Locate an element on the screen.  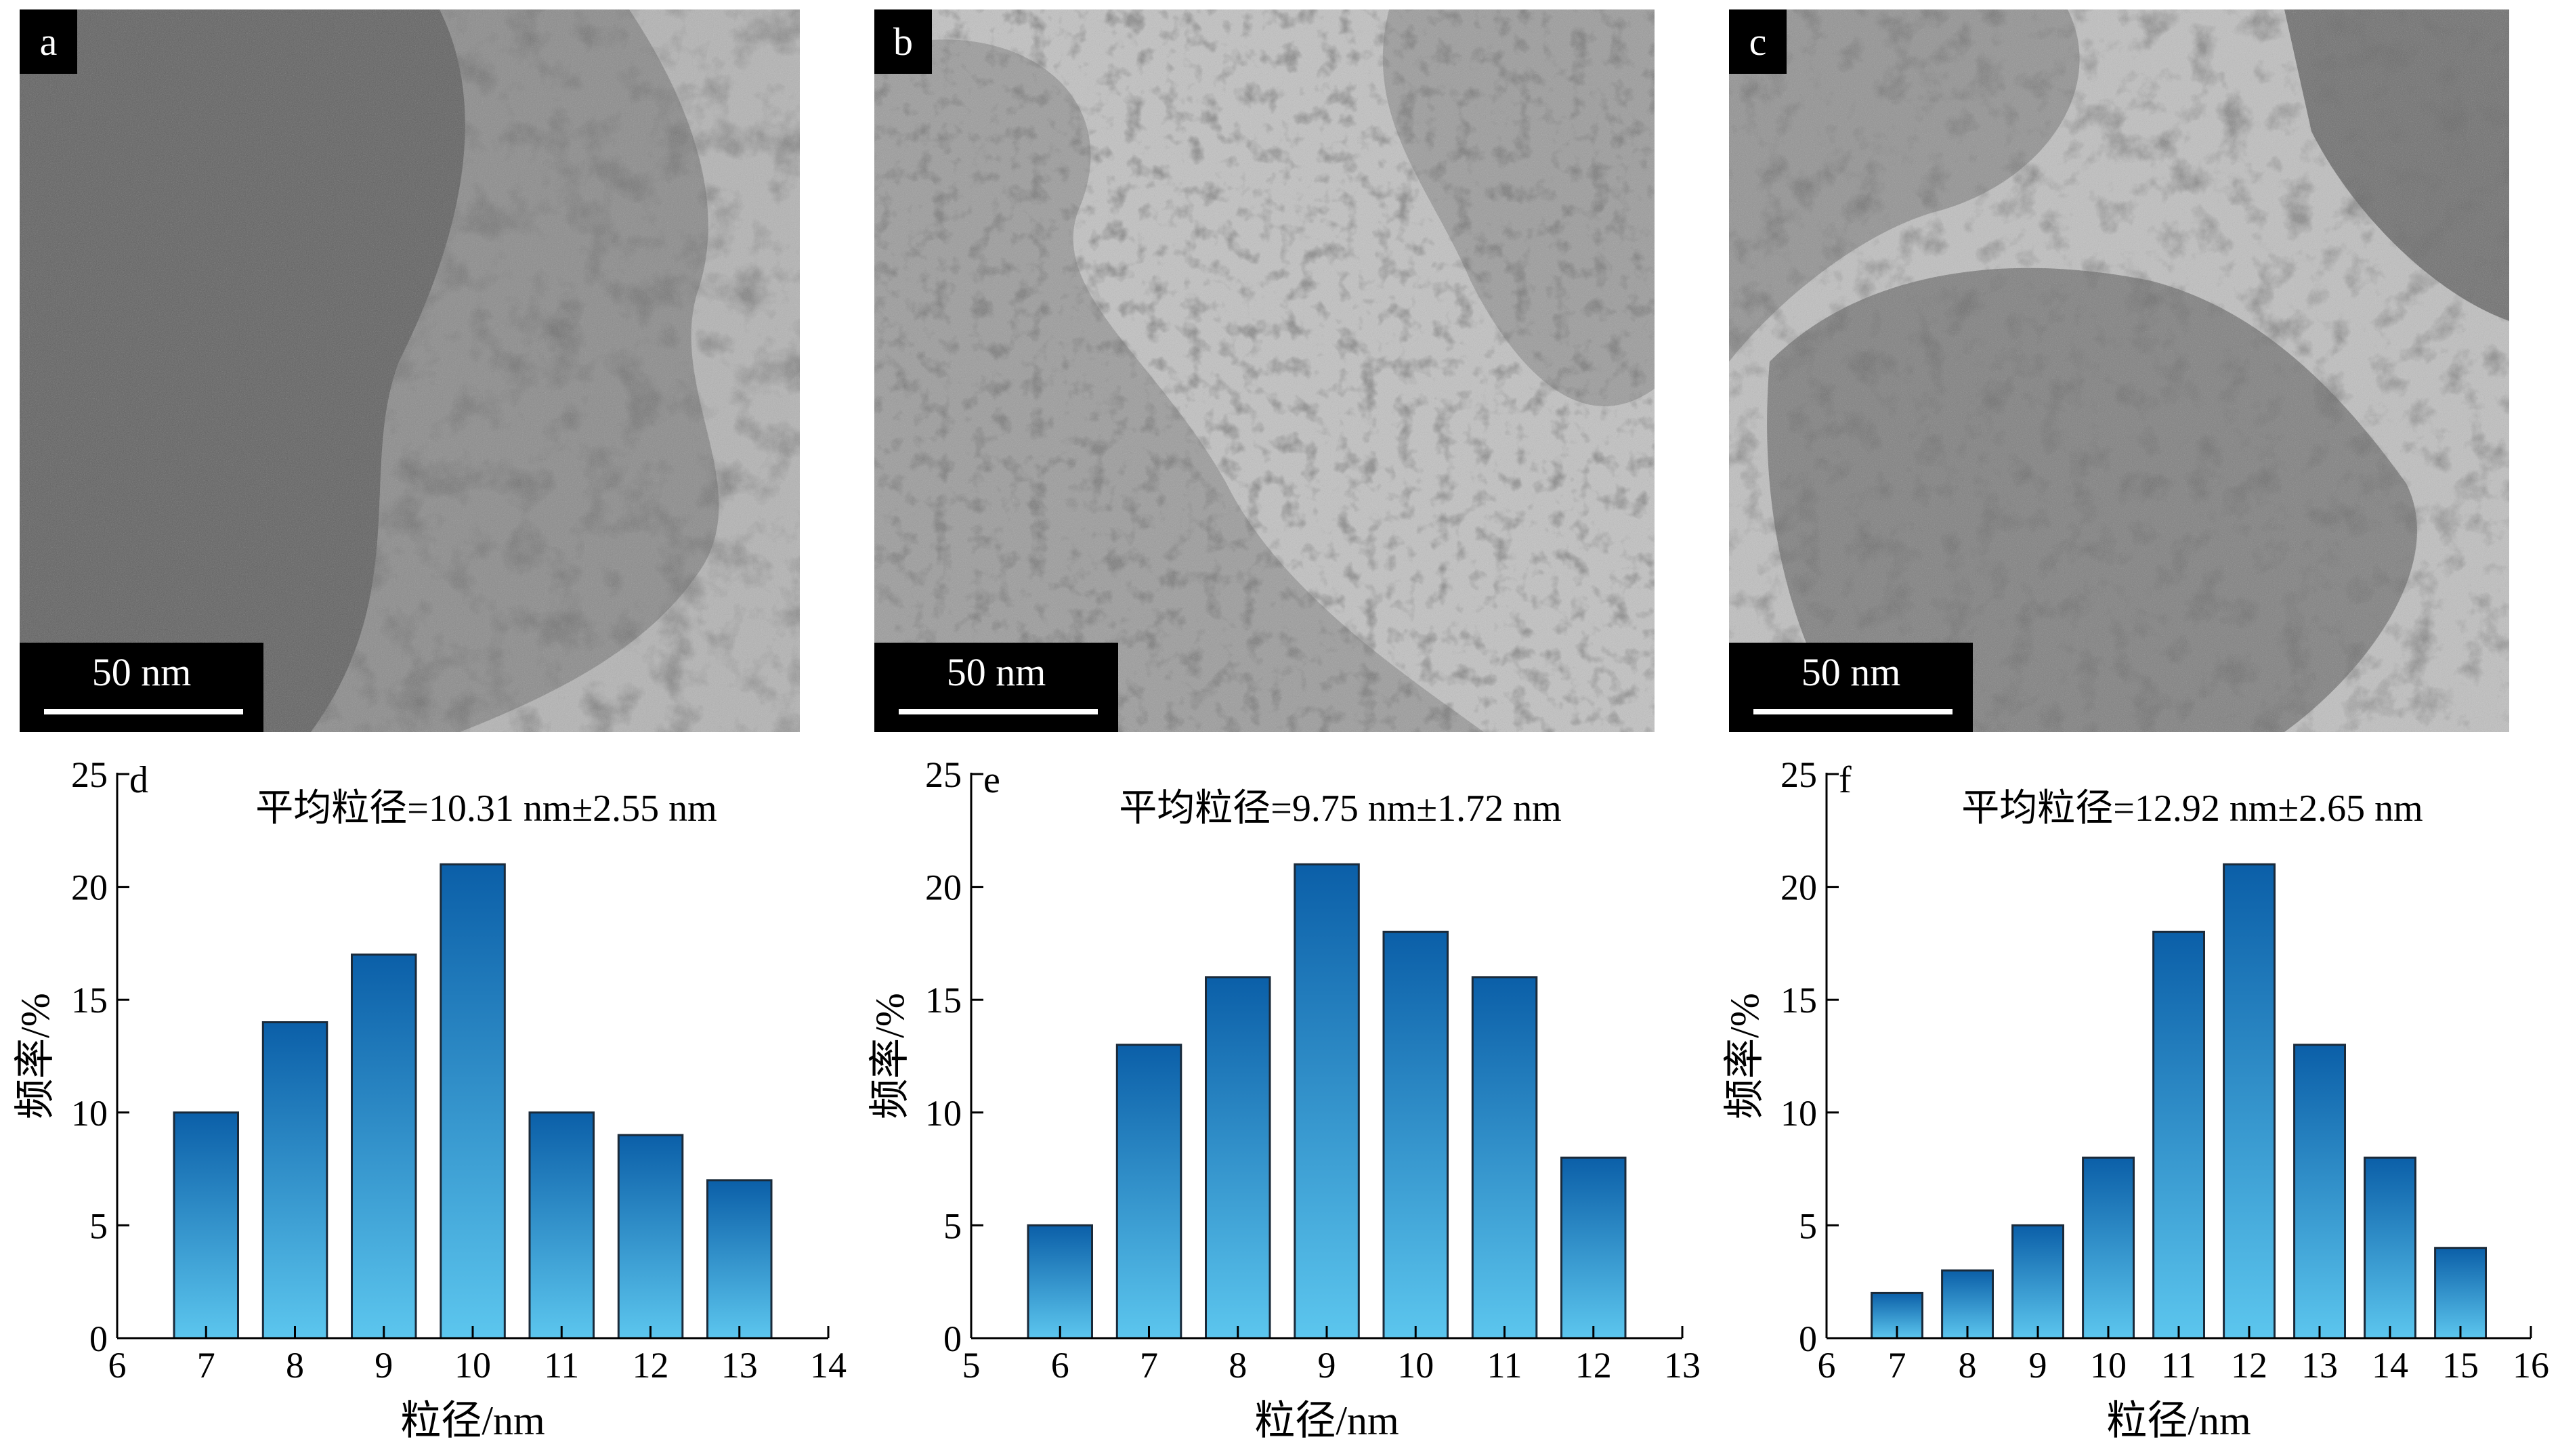
scale-text-b: 50 nm is located at coordinates (996, 672).